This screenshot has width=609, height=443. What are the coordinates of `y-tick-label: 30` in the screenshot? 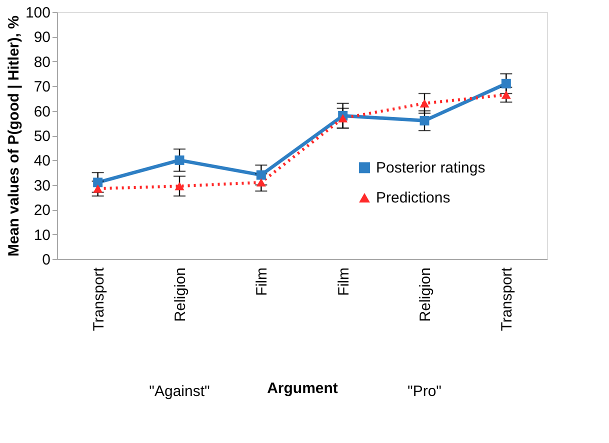 It's located at (42, 185).